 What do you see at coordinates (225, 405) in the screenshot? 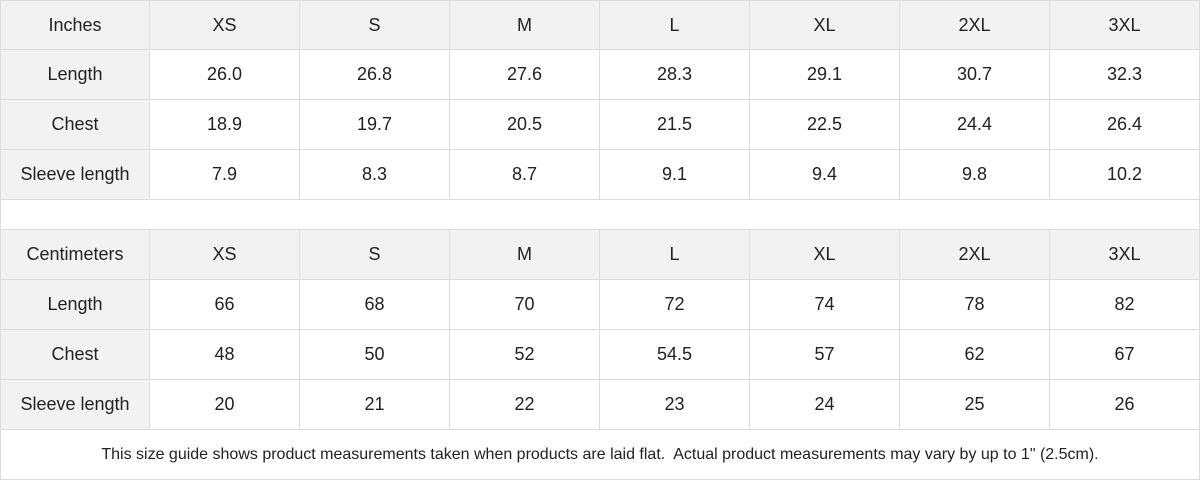
I see `measurement-cell: 20` at bounding box center [225, 405].